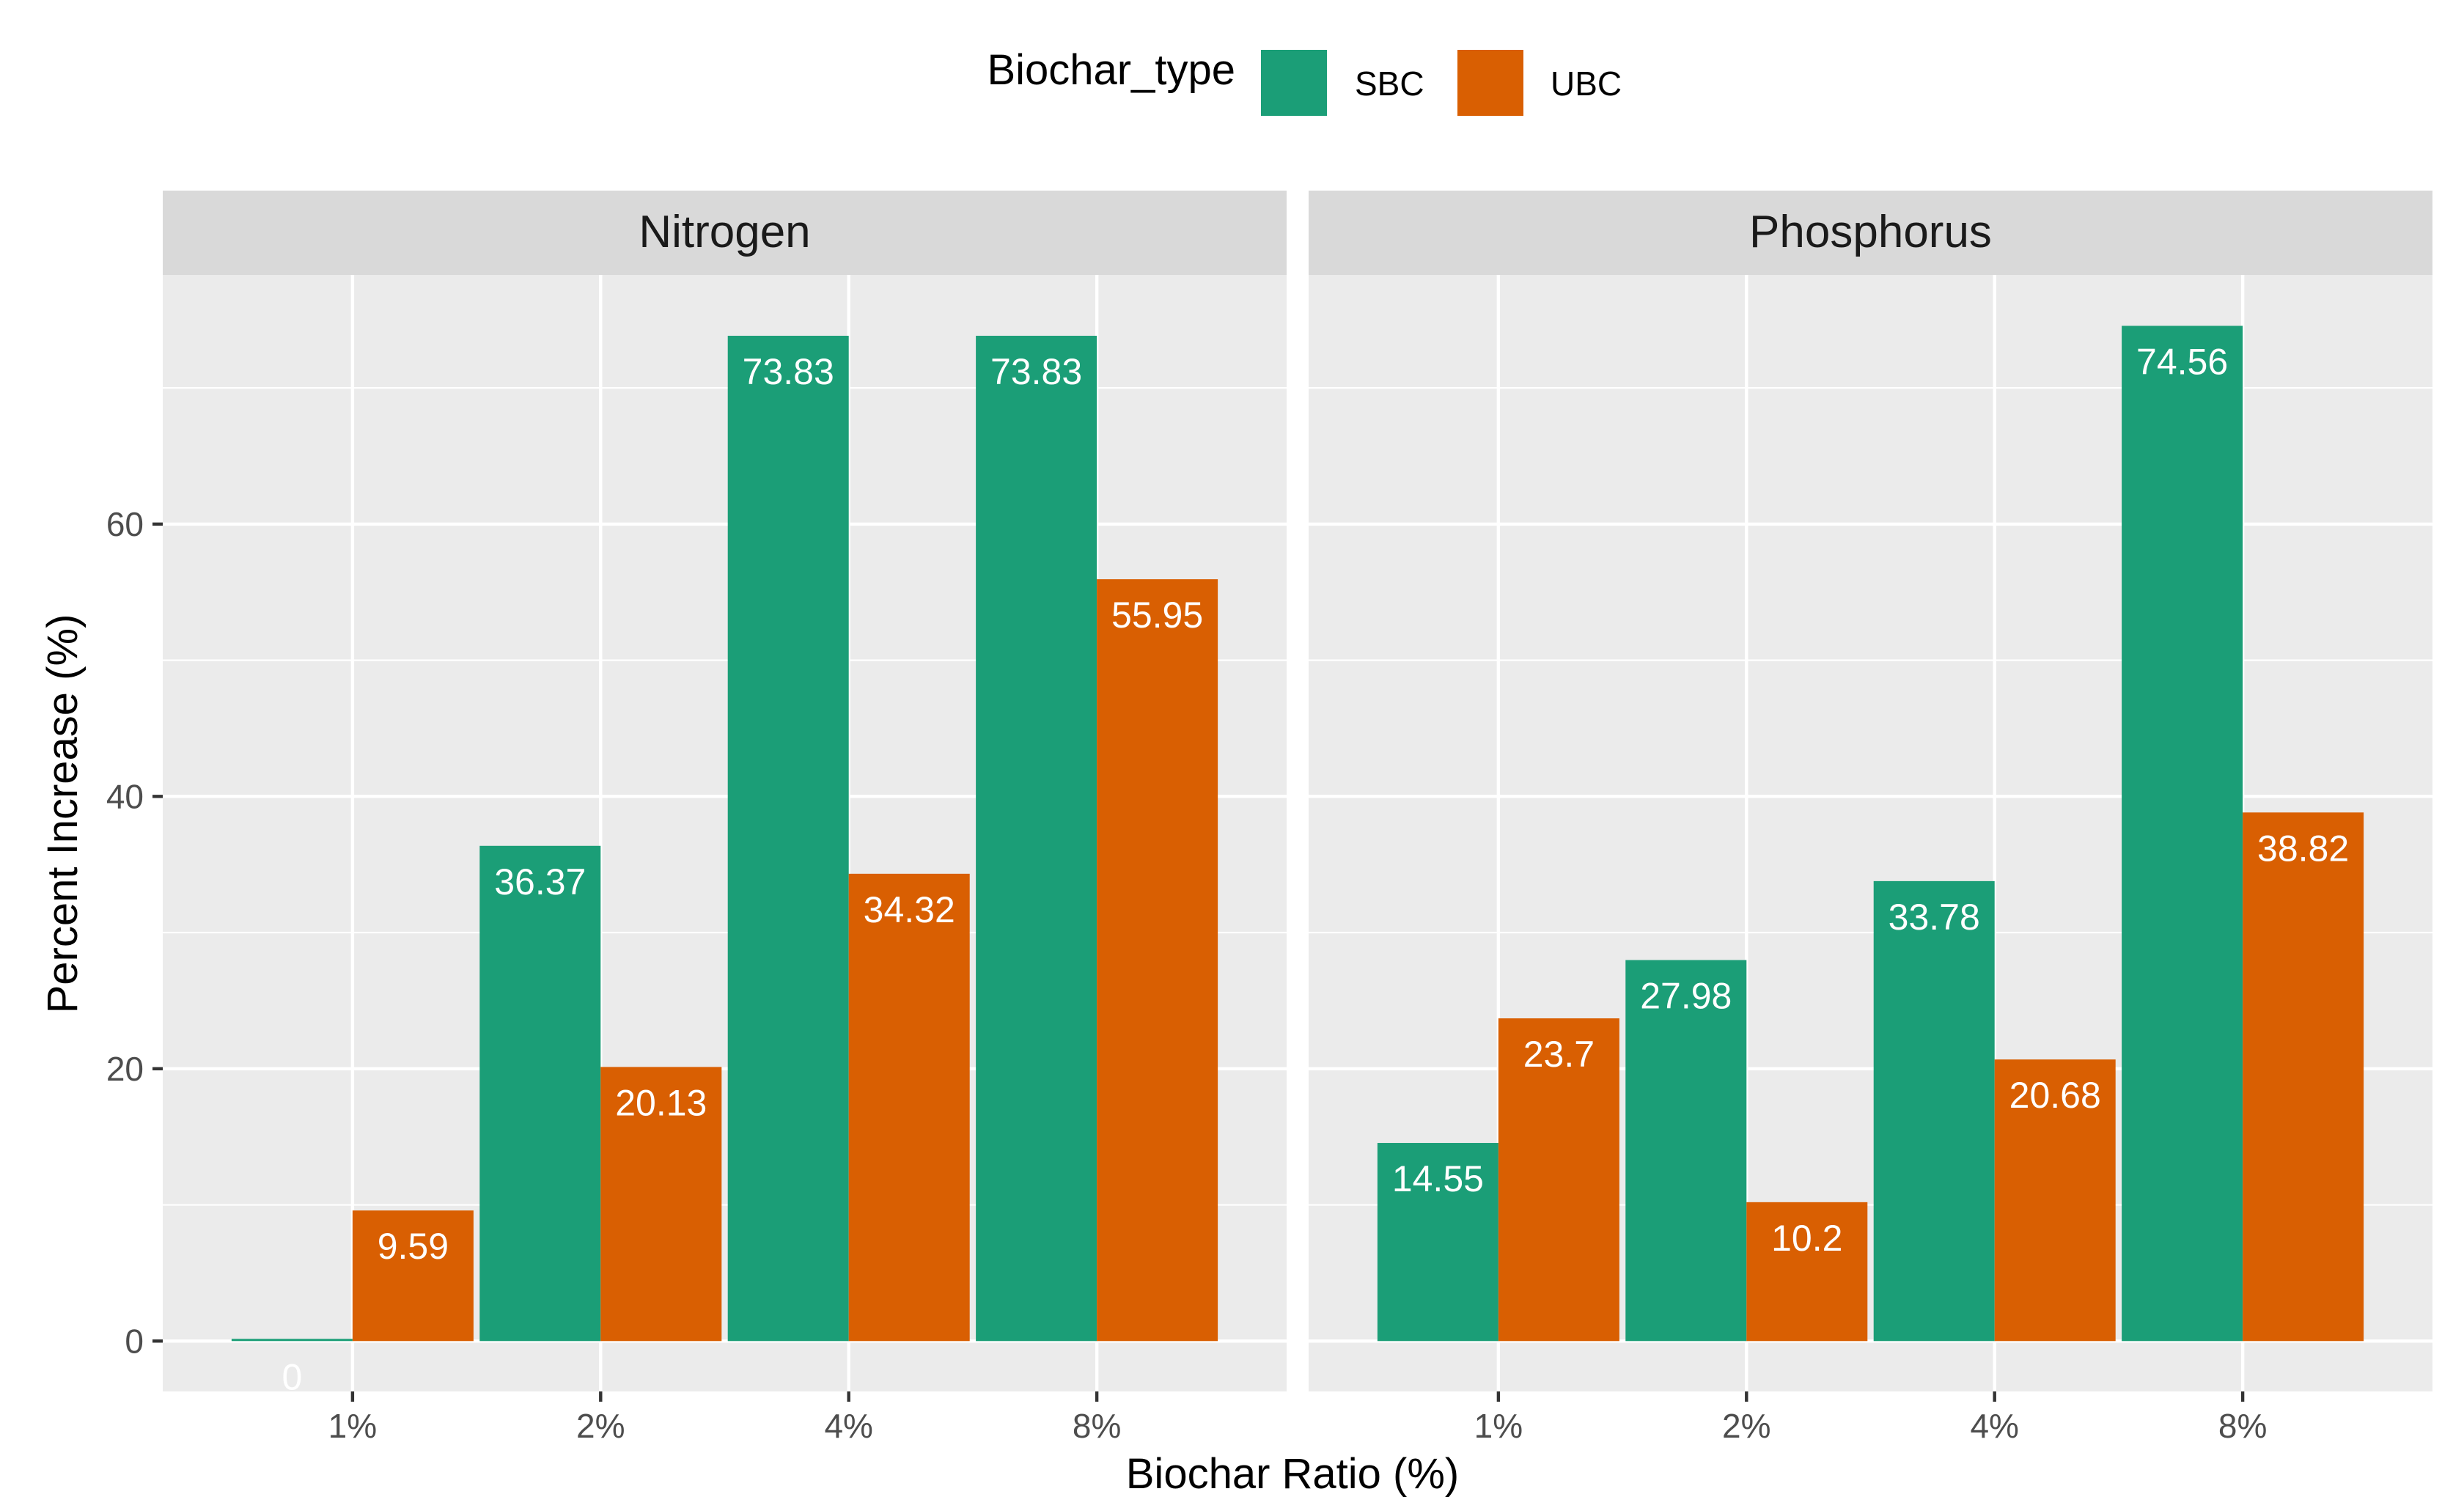 The height and width of the screenshot is (1508, 2464). What do you see at coordinates (63, 814) in the screenshot?
I see `y-axis-title: Percent Increase (%)` at bounding box center [63, 814].